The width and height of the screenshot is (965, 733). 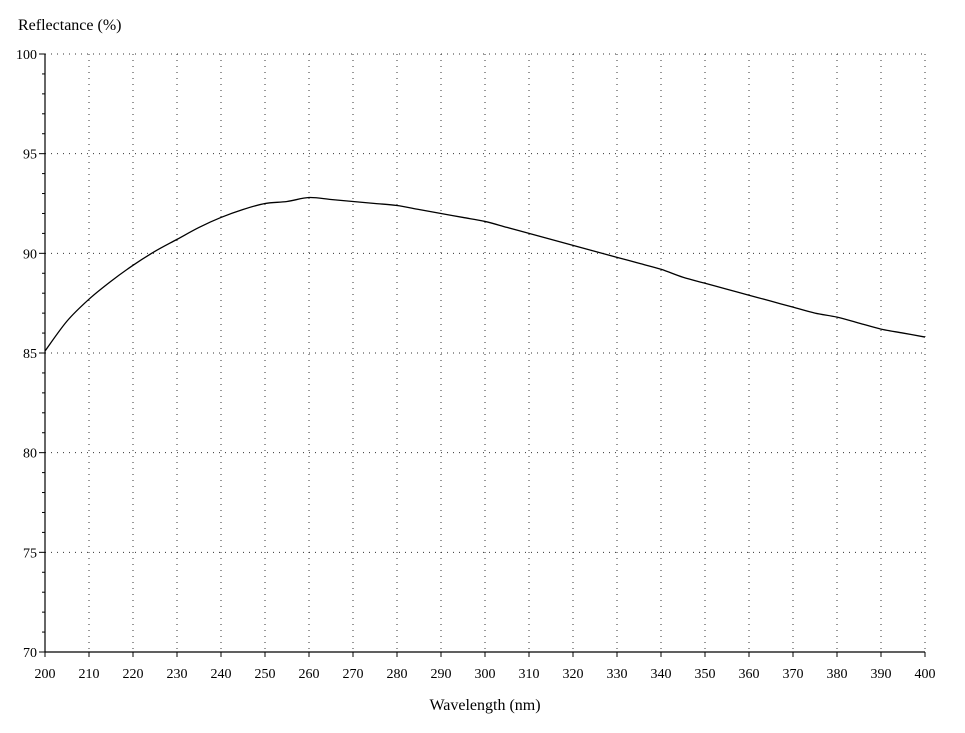 I want to click on x-tick-label: 380, so click(x=837, y=674).